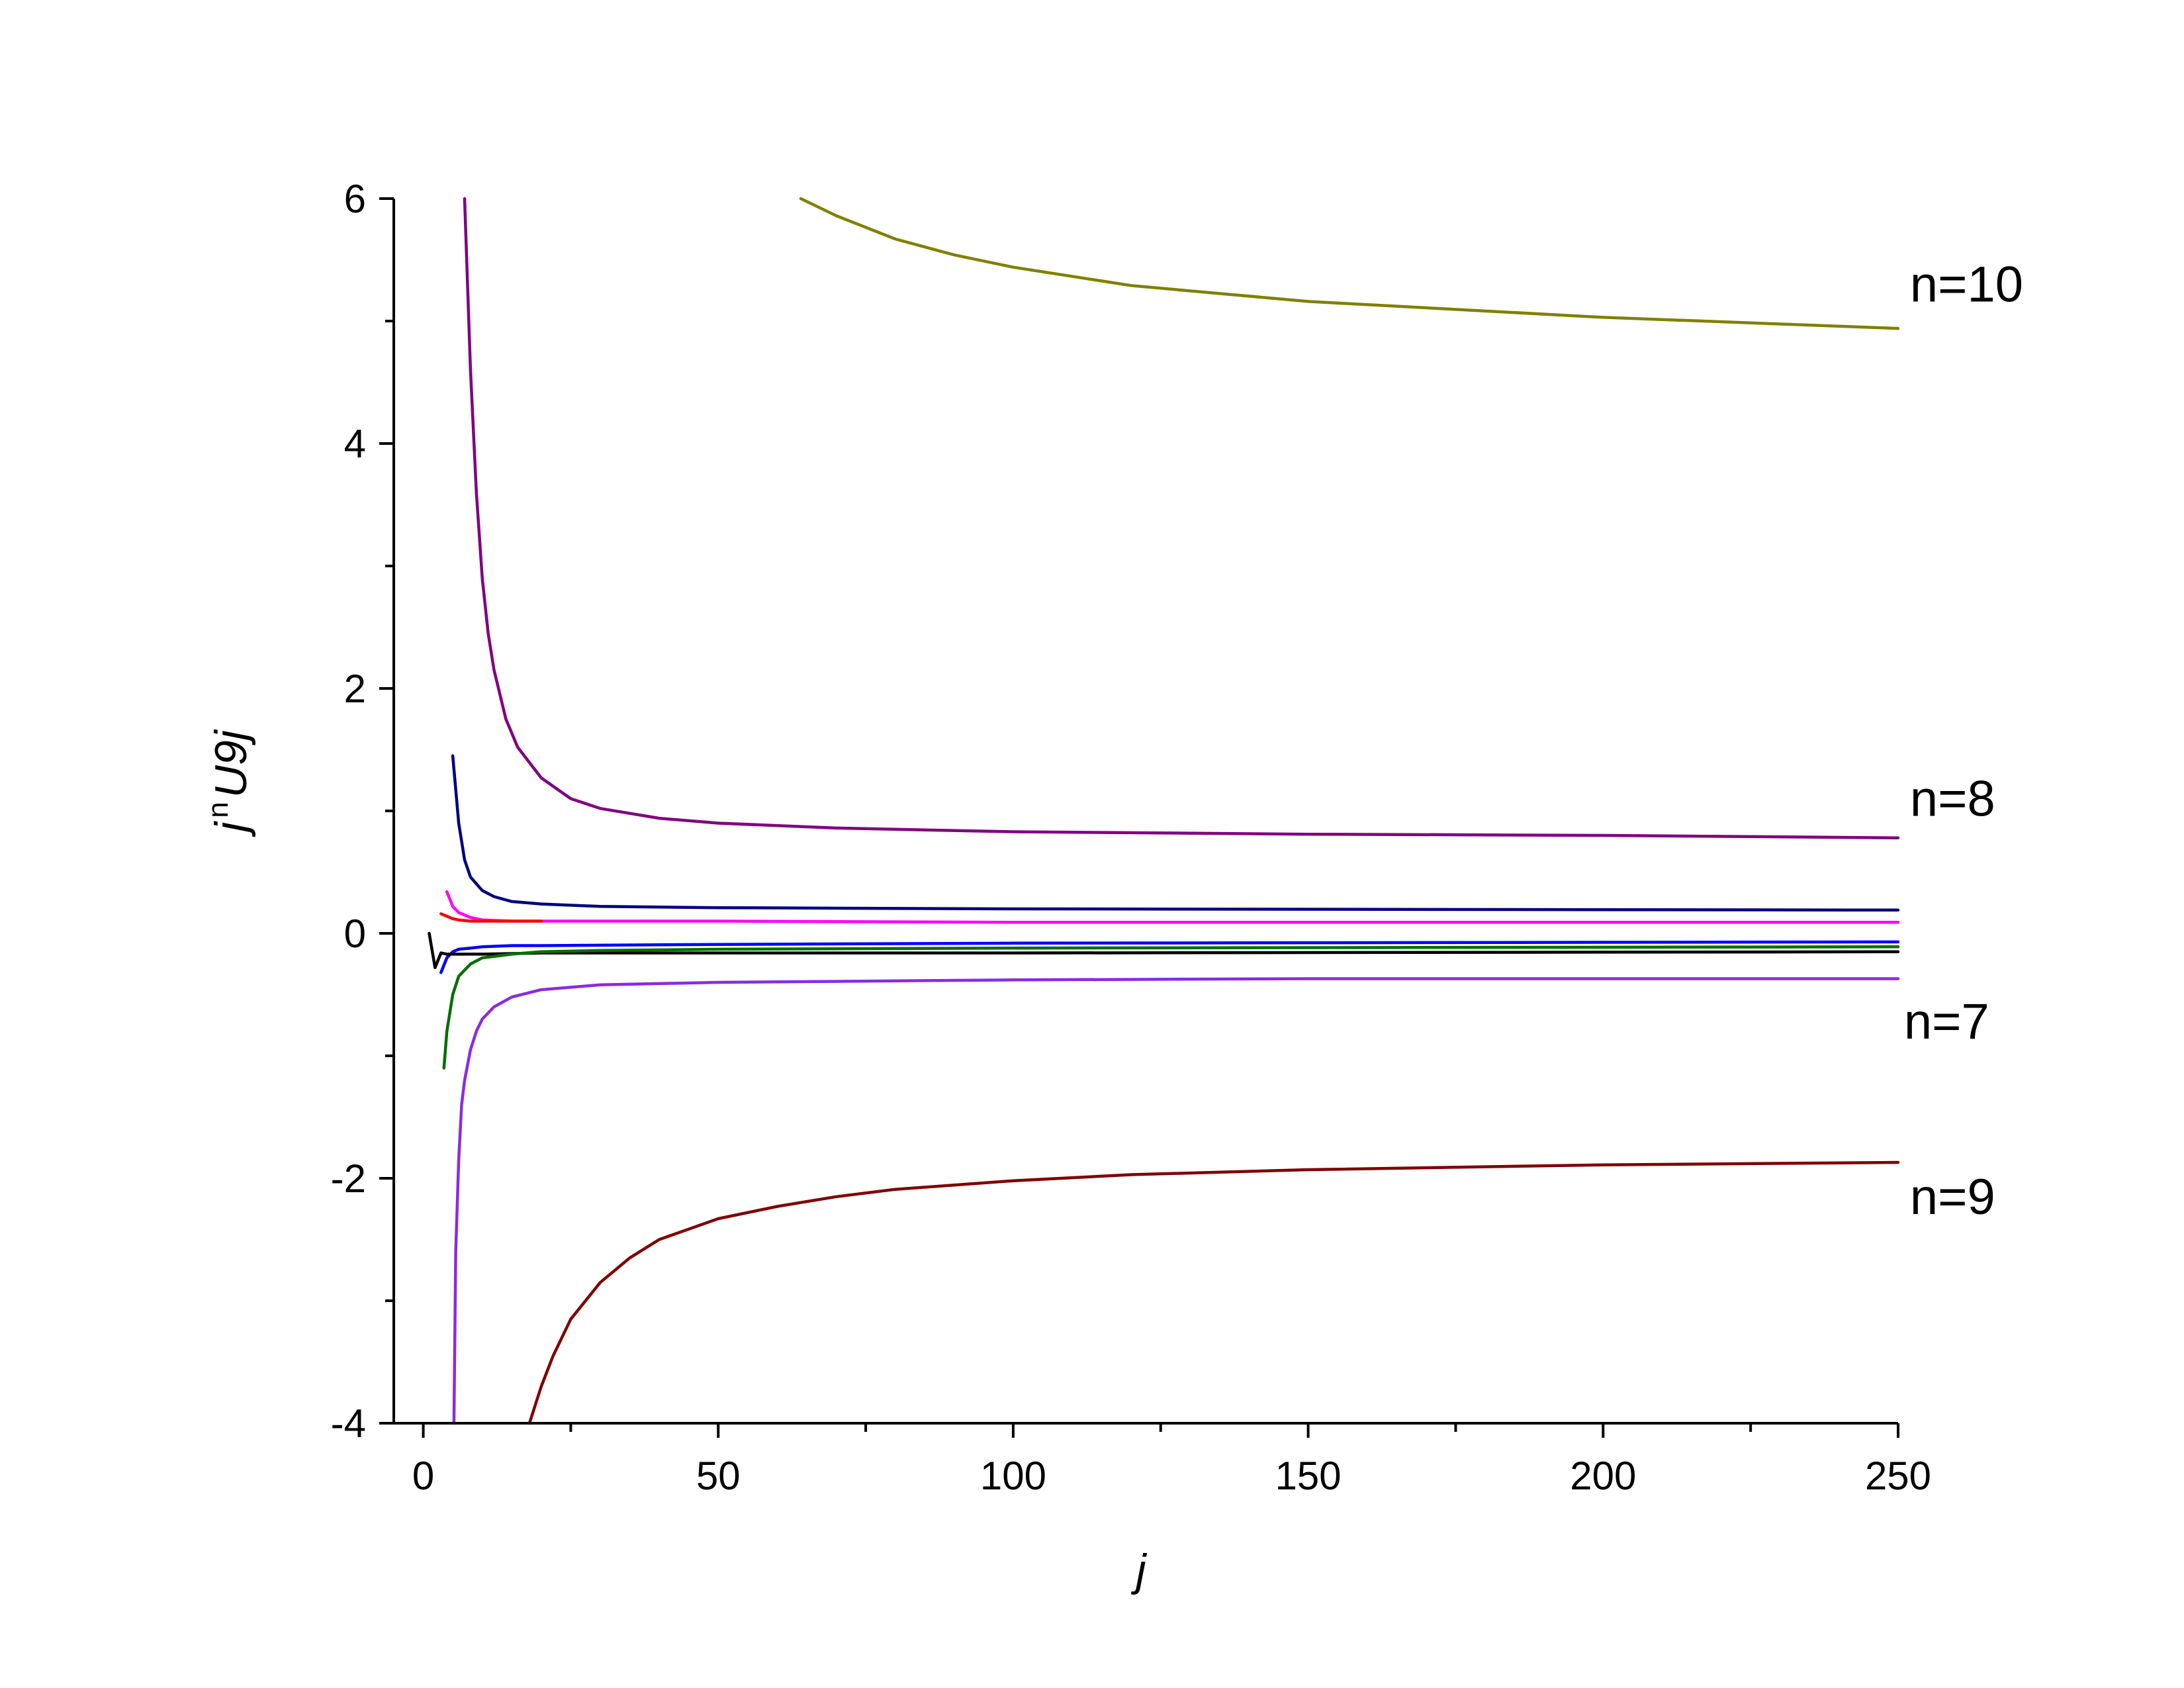 The height and width of the screenshot is (1688, 2184). Describe the element at coordinates (1013, 1476) in the screenshot. I see `x-tick-label: 100` at that location.